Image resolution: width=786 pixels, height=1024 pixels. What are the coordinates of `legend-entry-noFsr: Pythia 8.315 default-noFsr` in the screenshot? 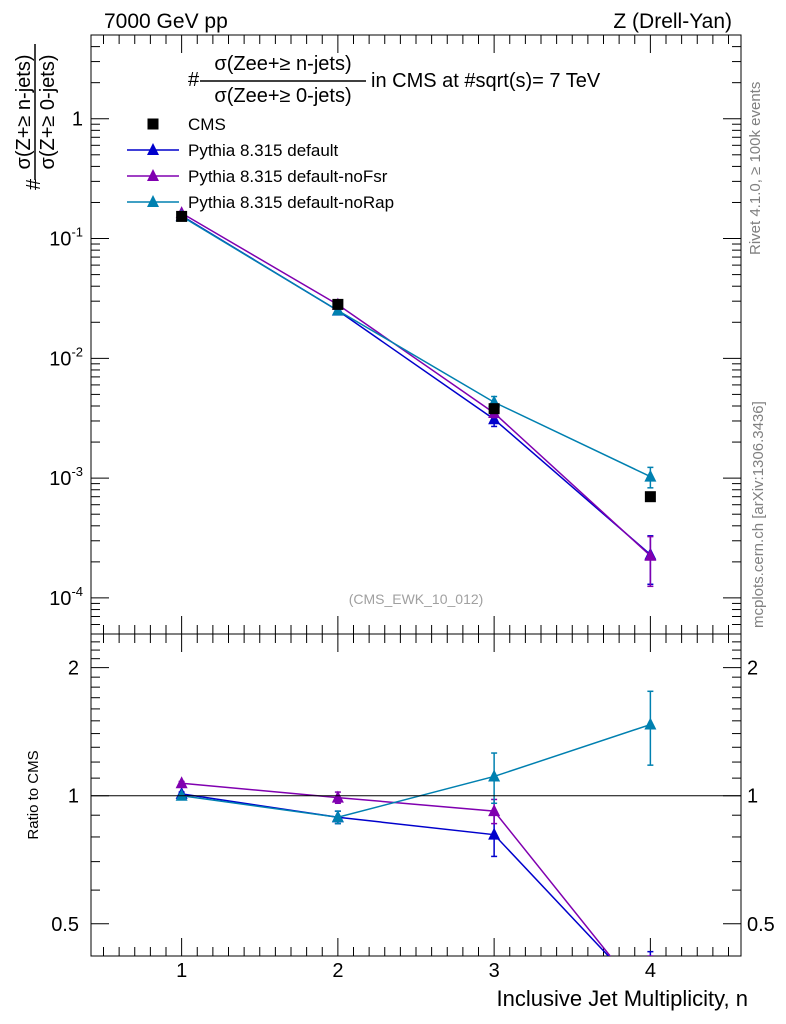 It's located at (257, 176).